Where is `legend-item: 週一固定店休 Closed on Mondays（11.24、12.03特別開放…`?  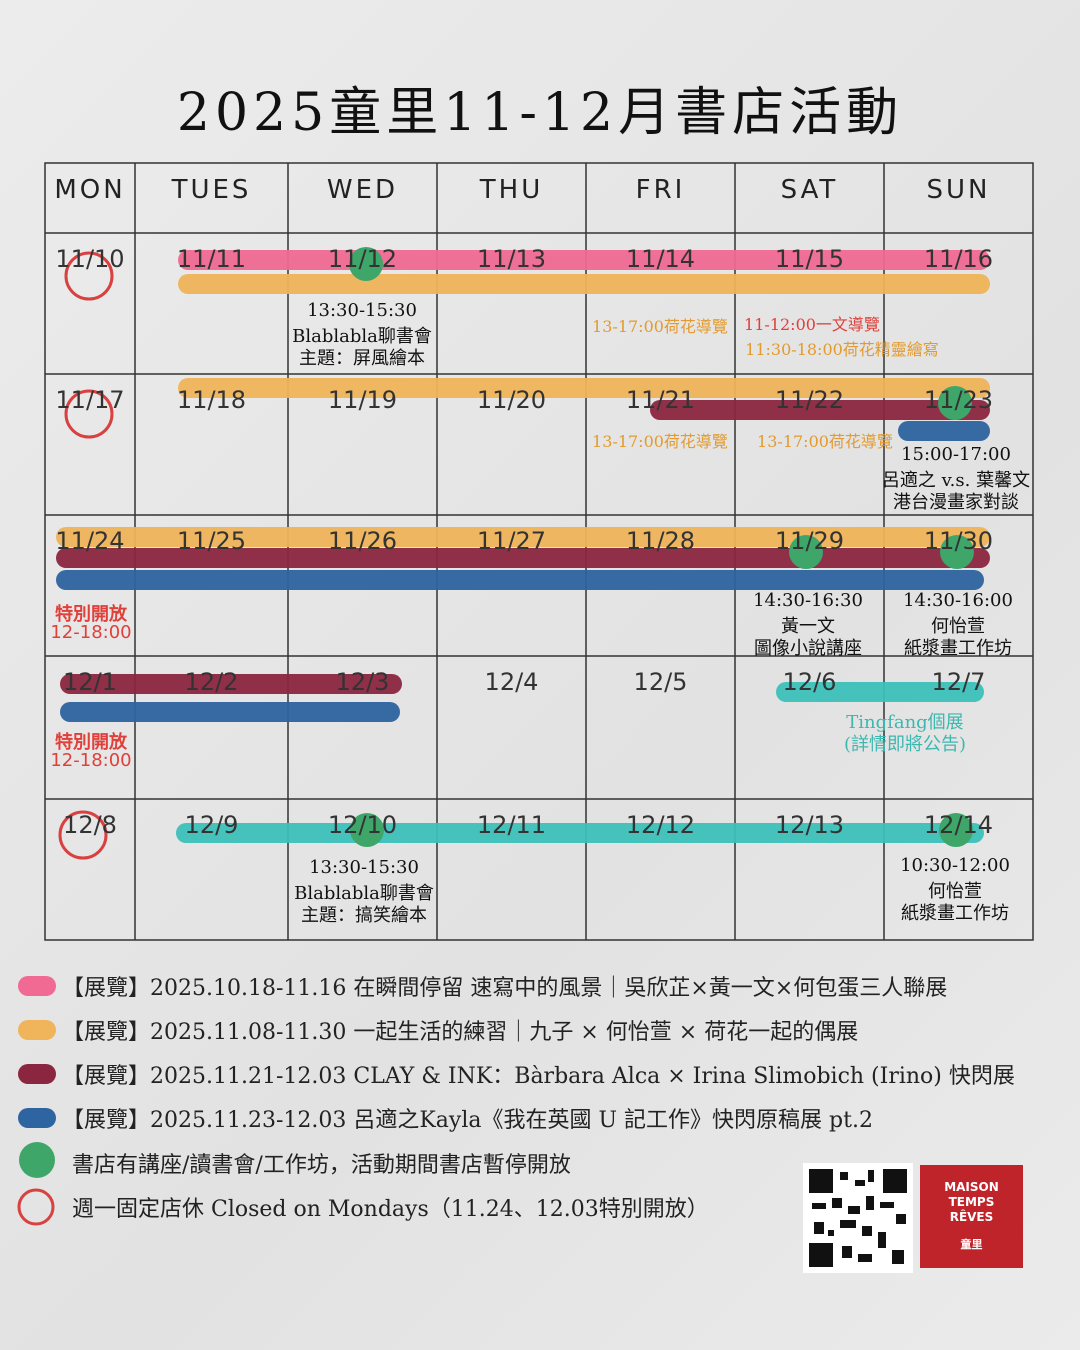 legend-item: 週一固定店休 Closed on Mondays（11.24、12.03特別開放… is located at coordinates (390, 1209).